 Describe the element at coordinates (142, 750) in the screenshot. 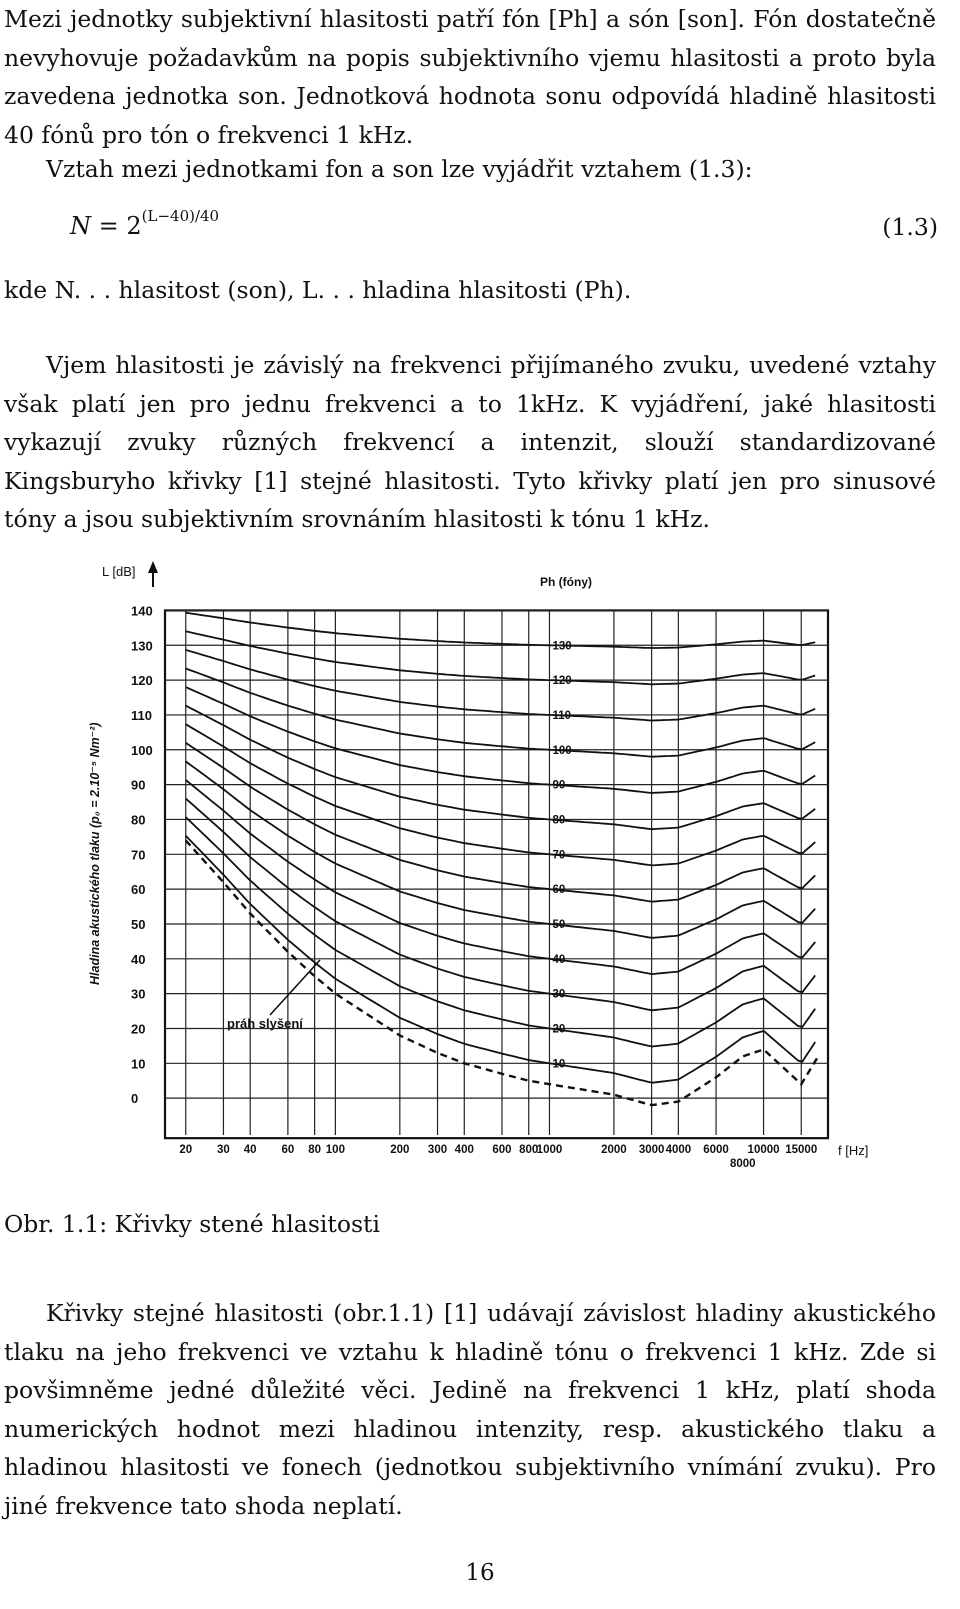

I see `y-tick-label: 100` at that location.